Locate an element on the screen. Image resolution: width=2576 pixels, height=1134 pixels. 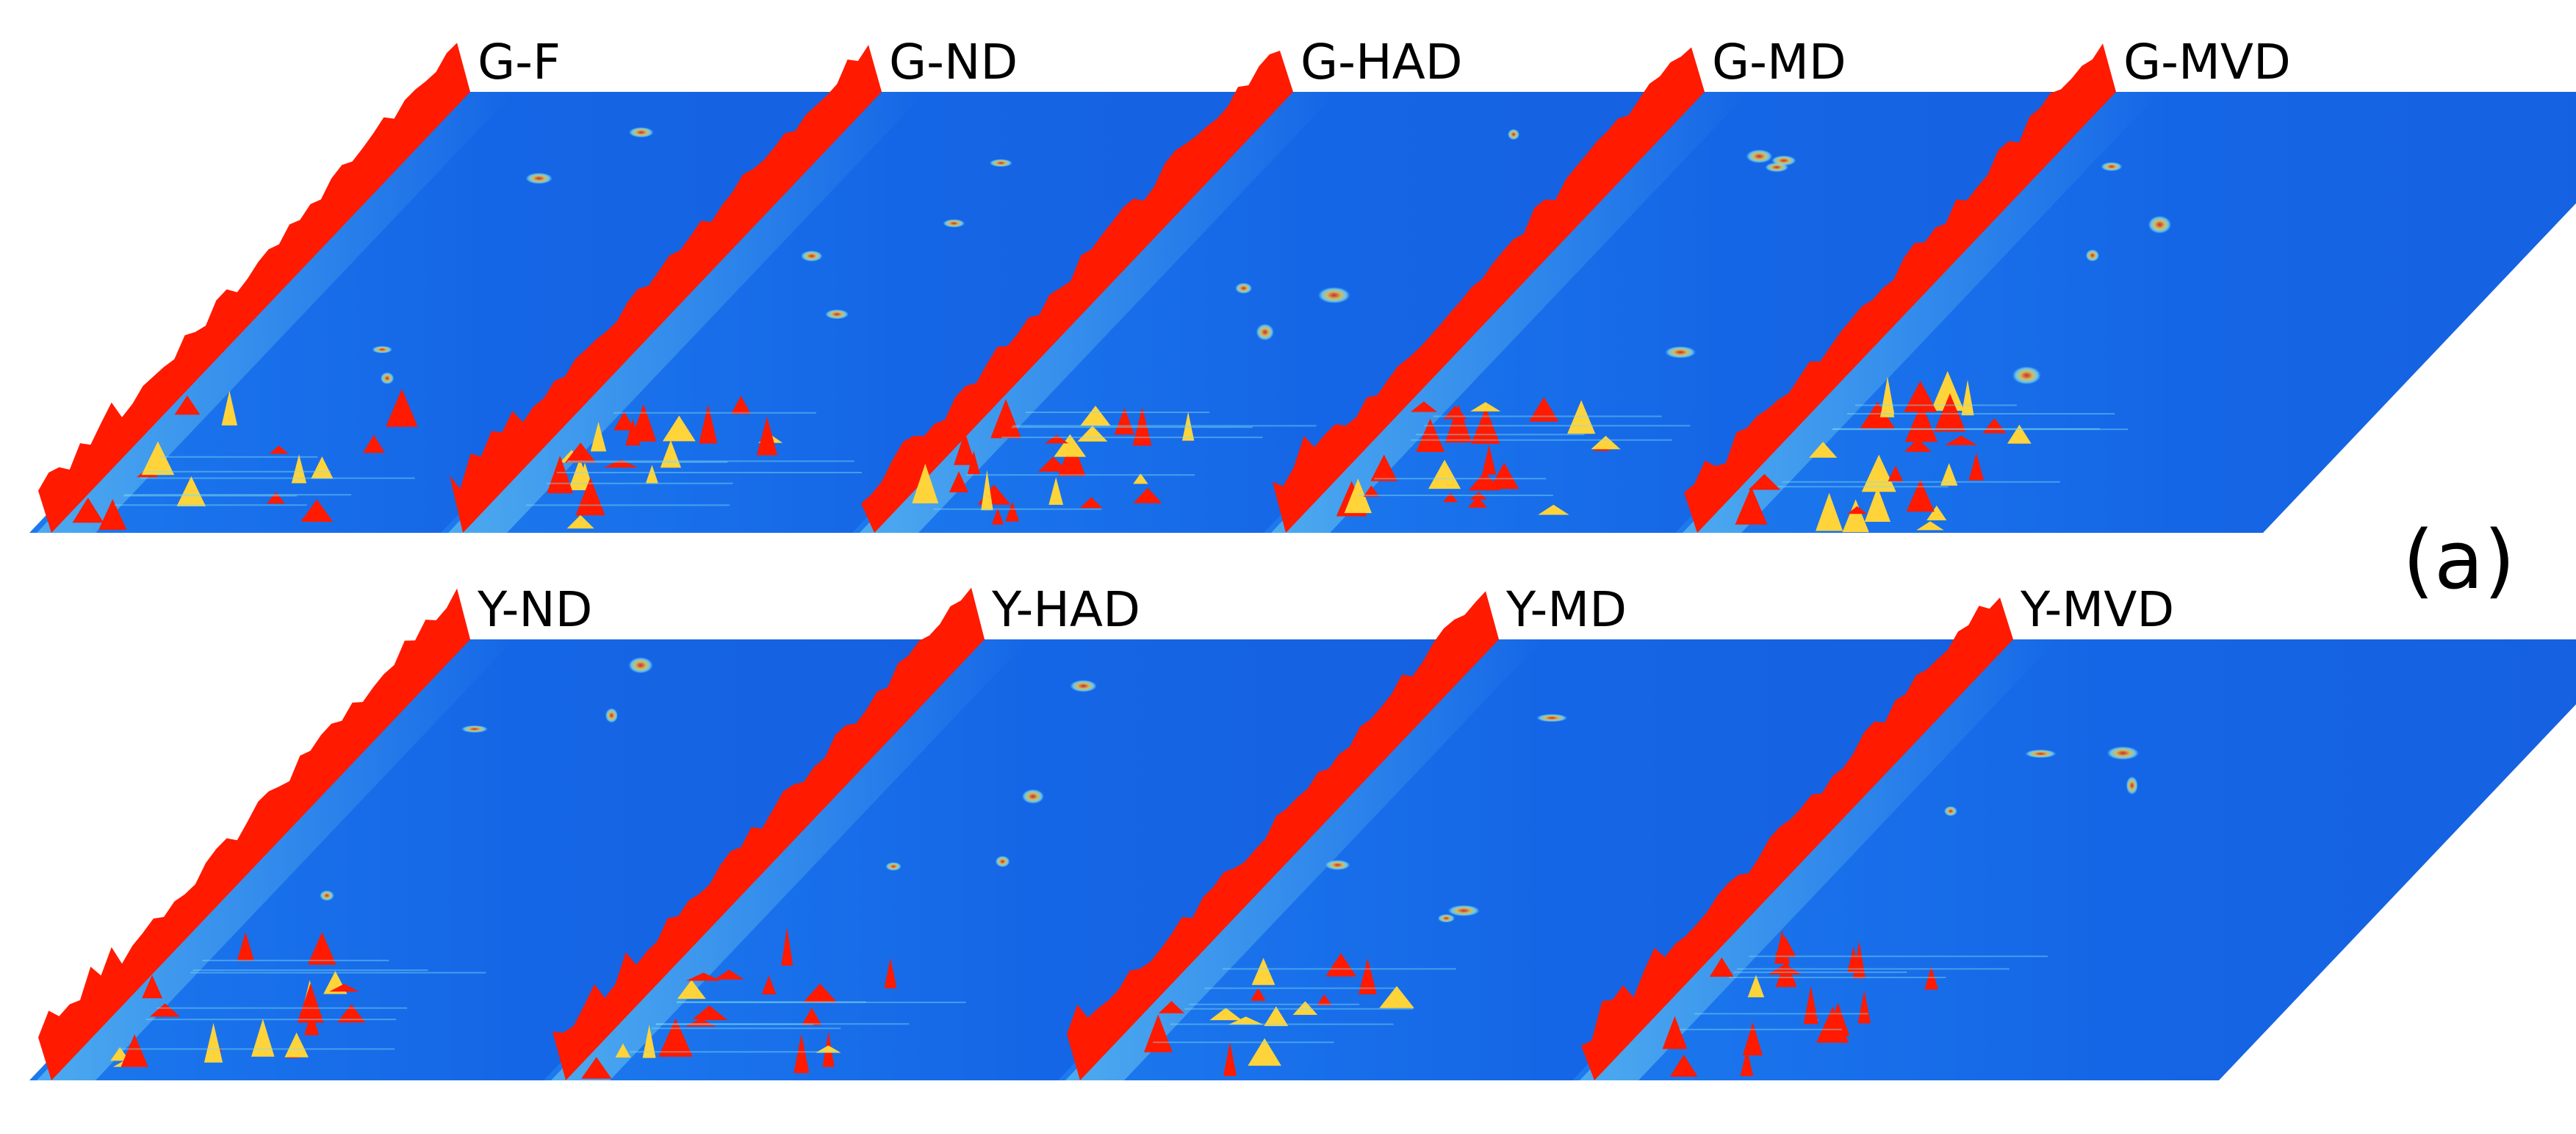
panel-label: Y-MVD is located at coordinates (2097, 609).